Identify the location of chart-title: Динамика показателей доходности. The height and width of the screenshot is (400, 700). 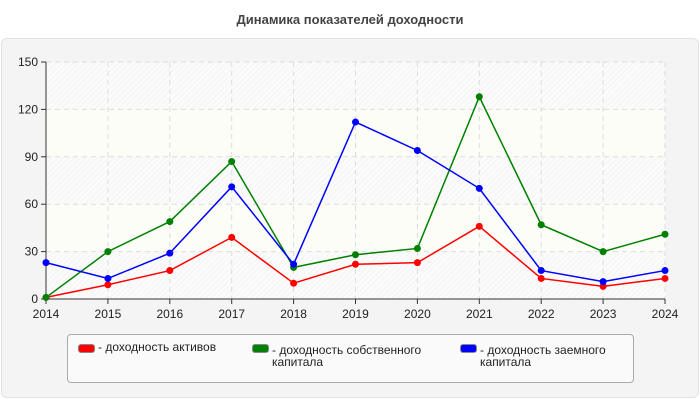
(350, 19).